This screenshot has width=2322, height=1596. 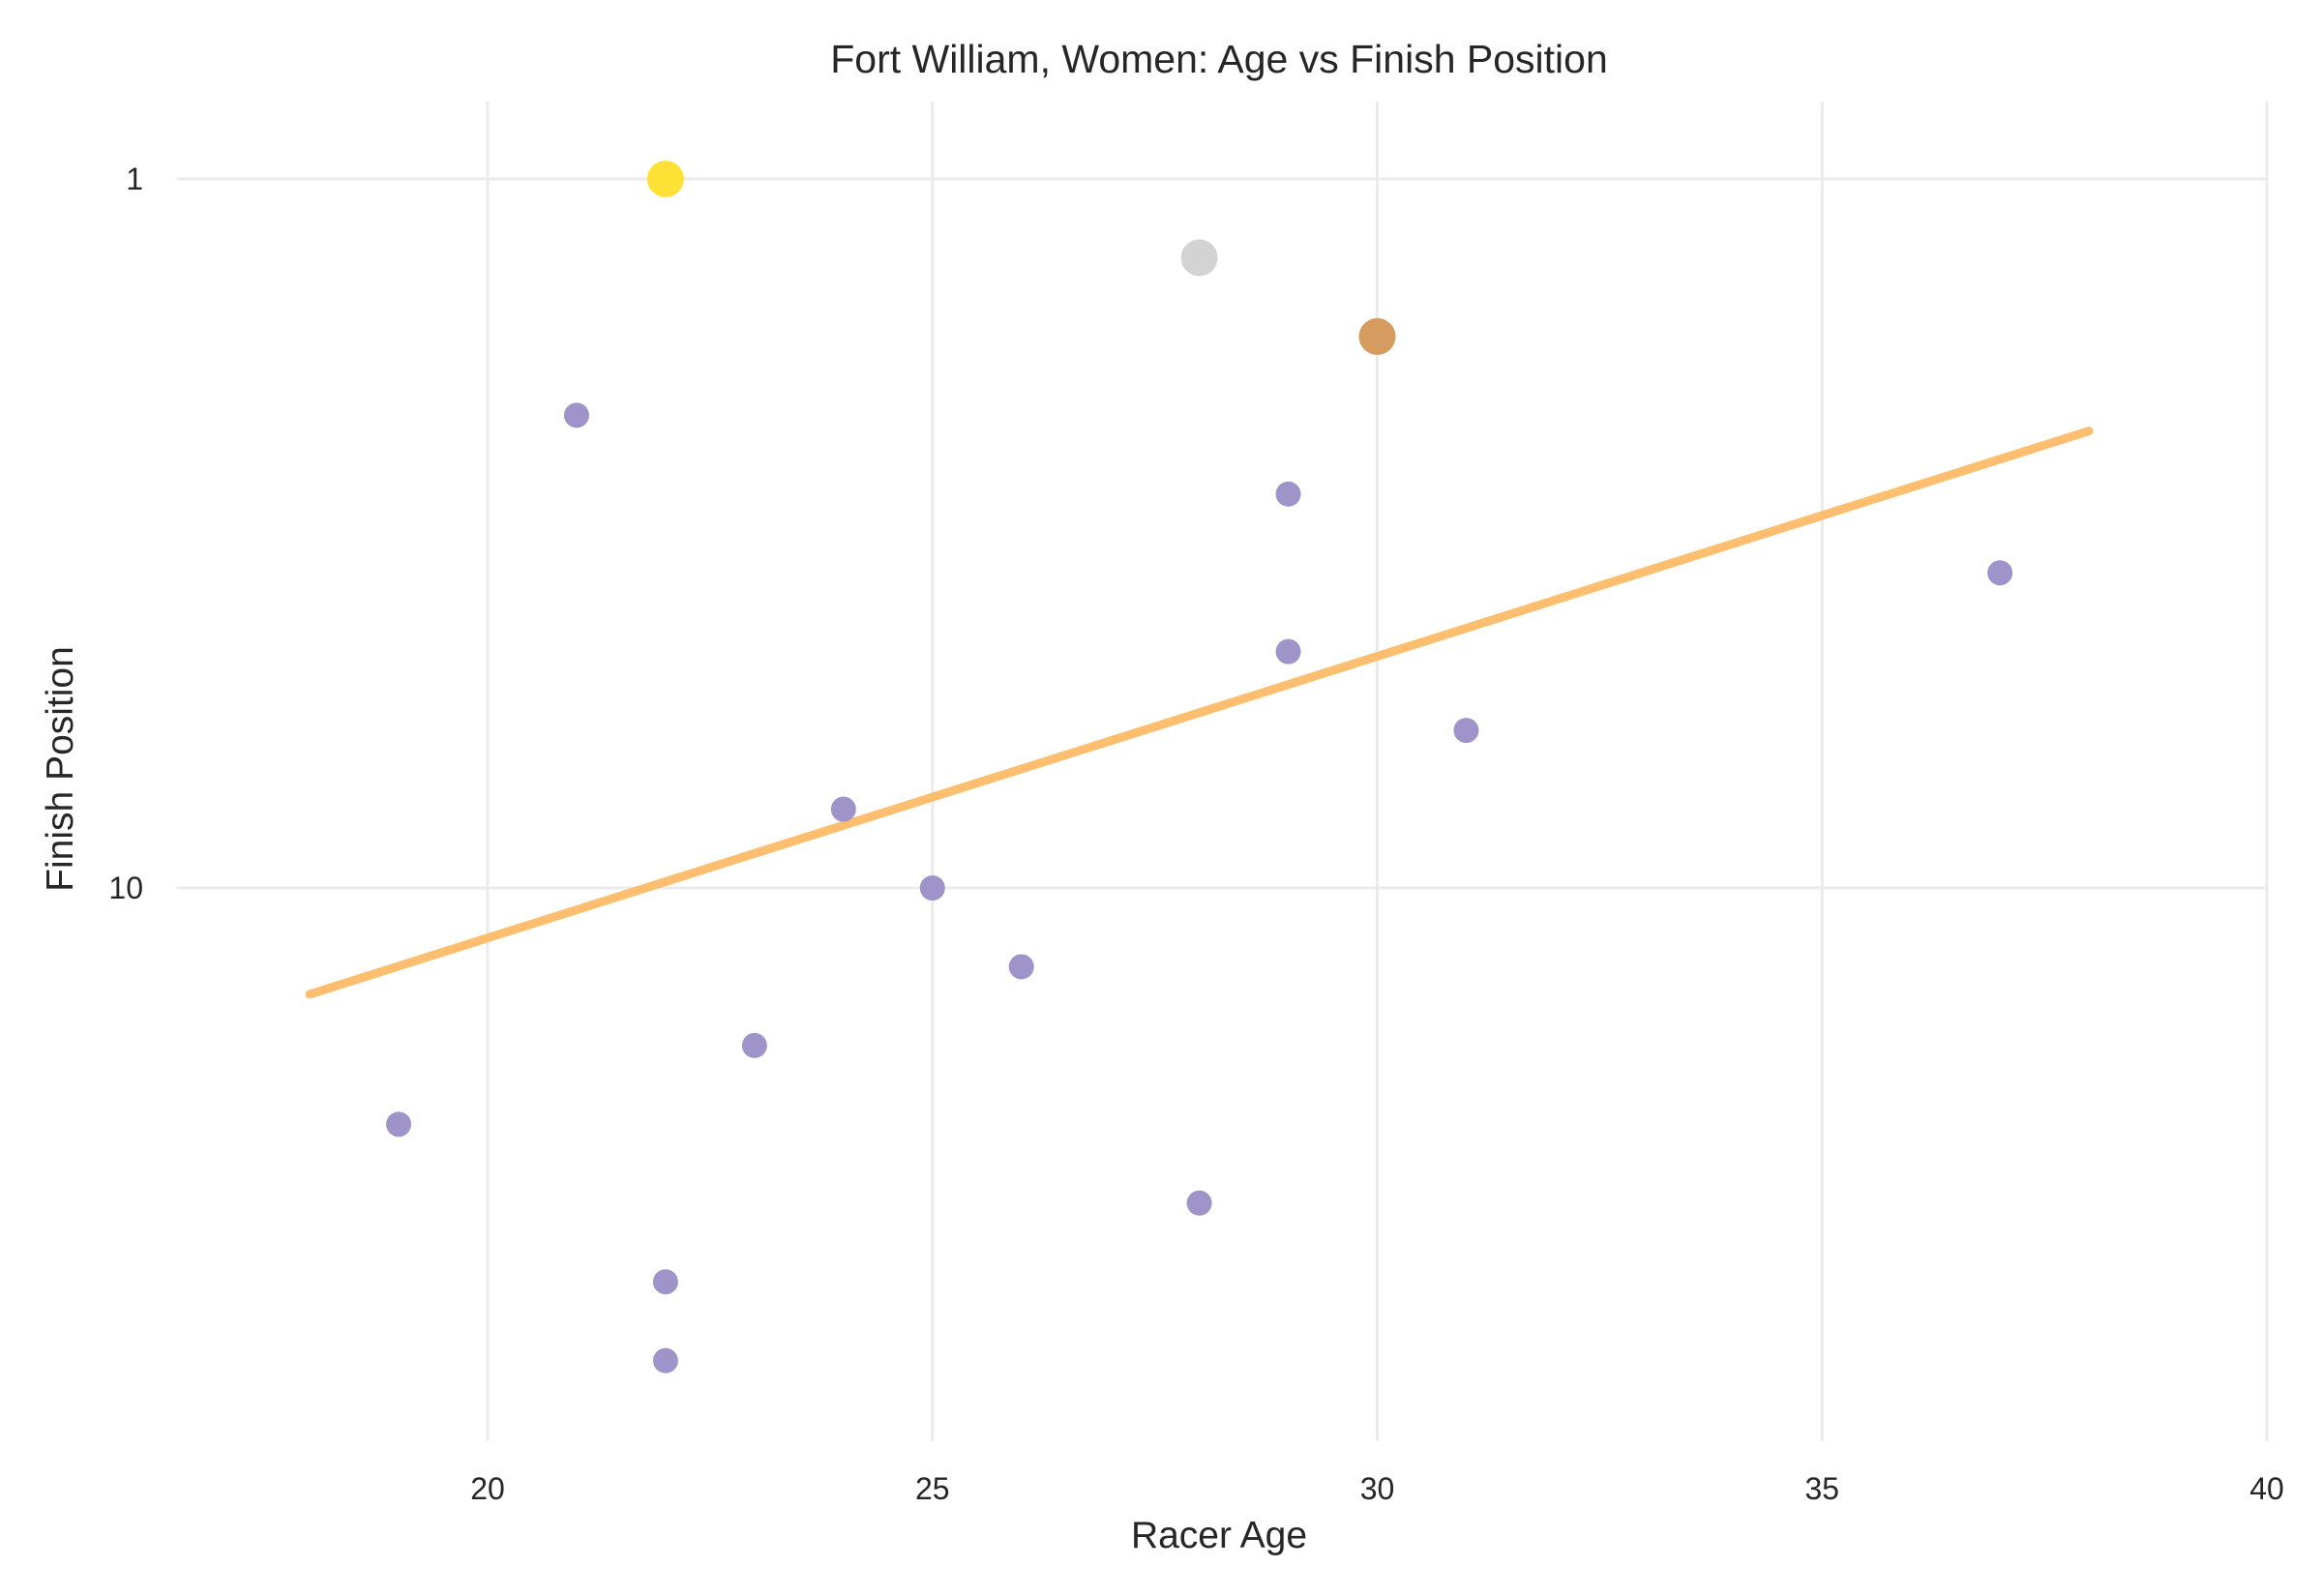 What do you see at coordinates (487, 1488) in the screenshot?
I see `x-tick-label: 20` at bounding box center [487, 1488].